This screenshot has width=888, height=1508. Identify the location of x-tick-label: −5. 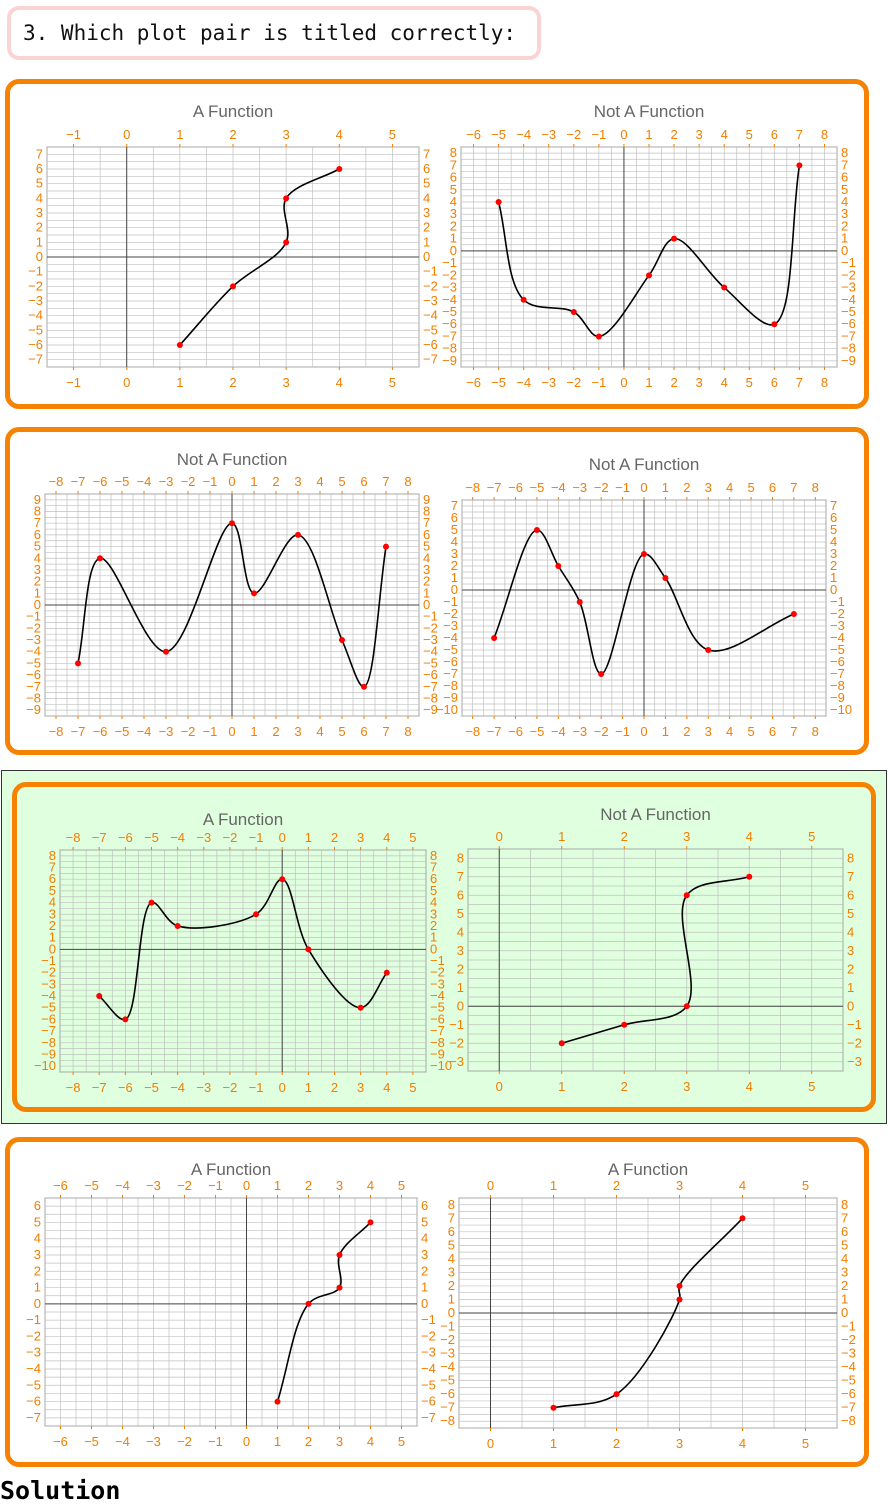
(498, 382).